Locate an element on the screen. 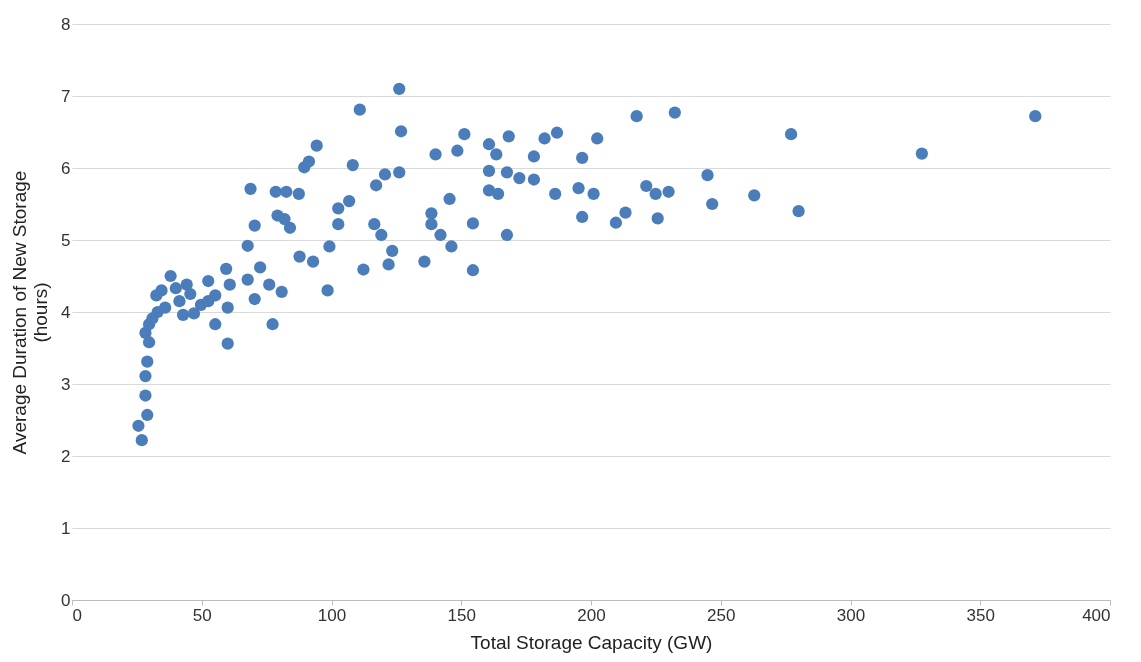 The height and width of the screenshot is (662, 1141). y-tick-label: 3 is located at coordinates (66, 384).